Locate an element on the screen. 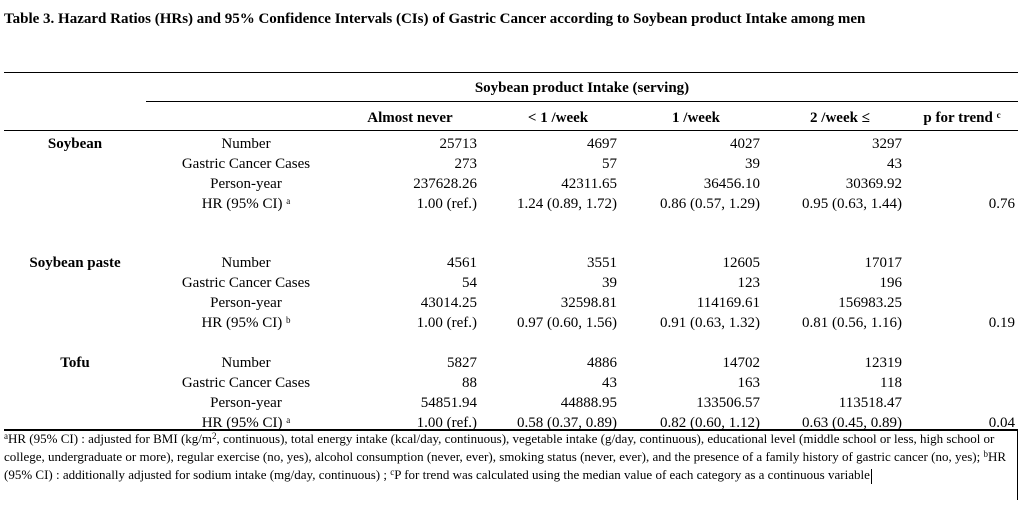 Image resolution: width=1024 pixels, height=505 pixels. table-cell: 4027 is located at coordinates (745, 144).